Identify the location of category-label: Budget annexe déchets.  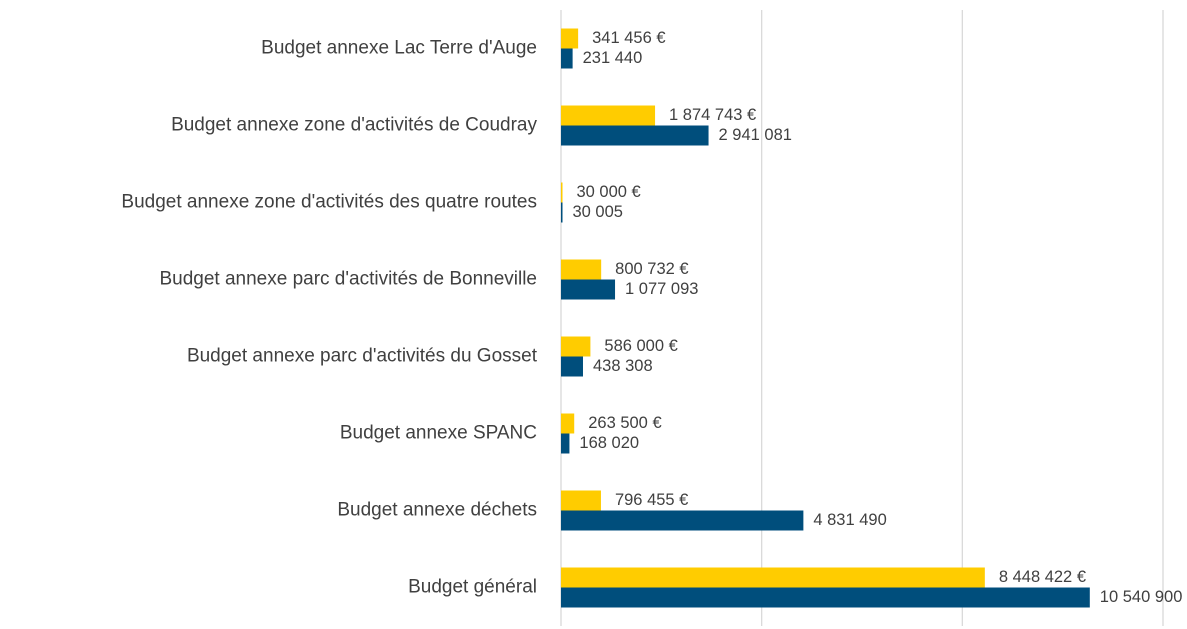
(437, 510).